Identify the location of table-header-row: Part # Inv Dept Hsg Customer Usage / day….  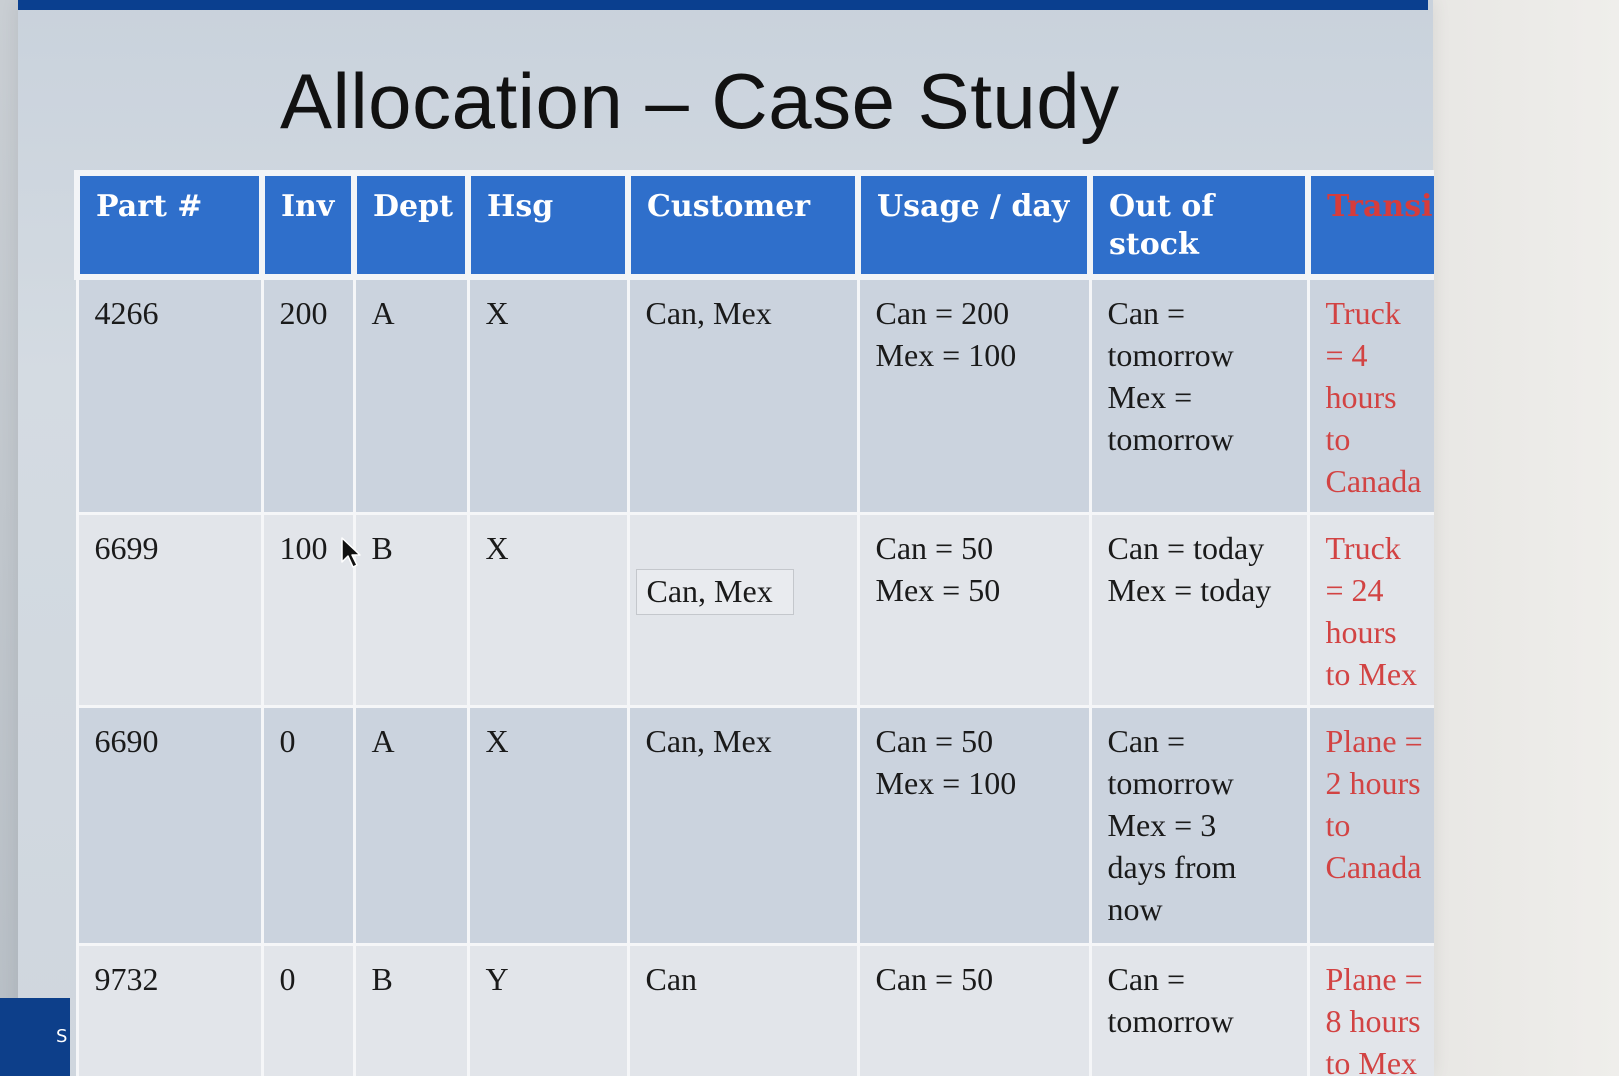
(754, 225).